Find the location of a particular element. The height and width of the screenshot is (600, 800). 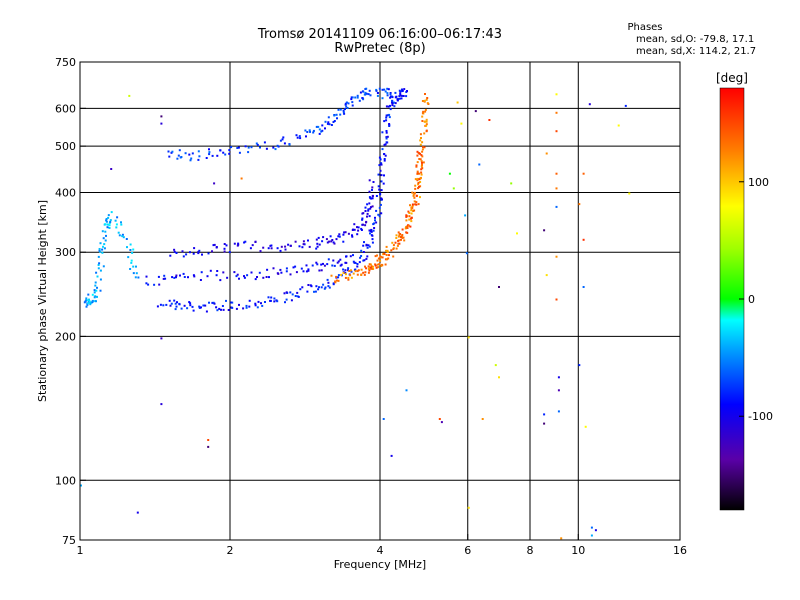

colorbar-tick-label: -100 is located at coordinates (760, 416).